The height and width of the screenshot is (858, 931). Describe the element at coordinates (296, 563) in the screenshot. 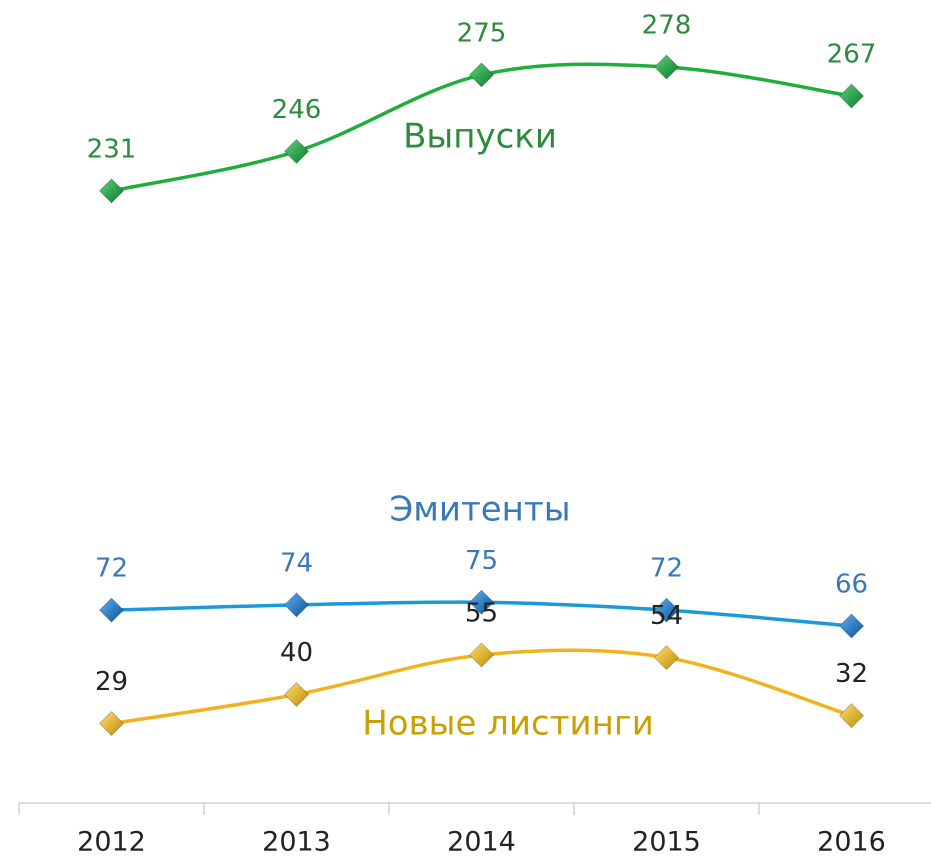

I see `value-label: 74` at that location.